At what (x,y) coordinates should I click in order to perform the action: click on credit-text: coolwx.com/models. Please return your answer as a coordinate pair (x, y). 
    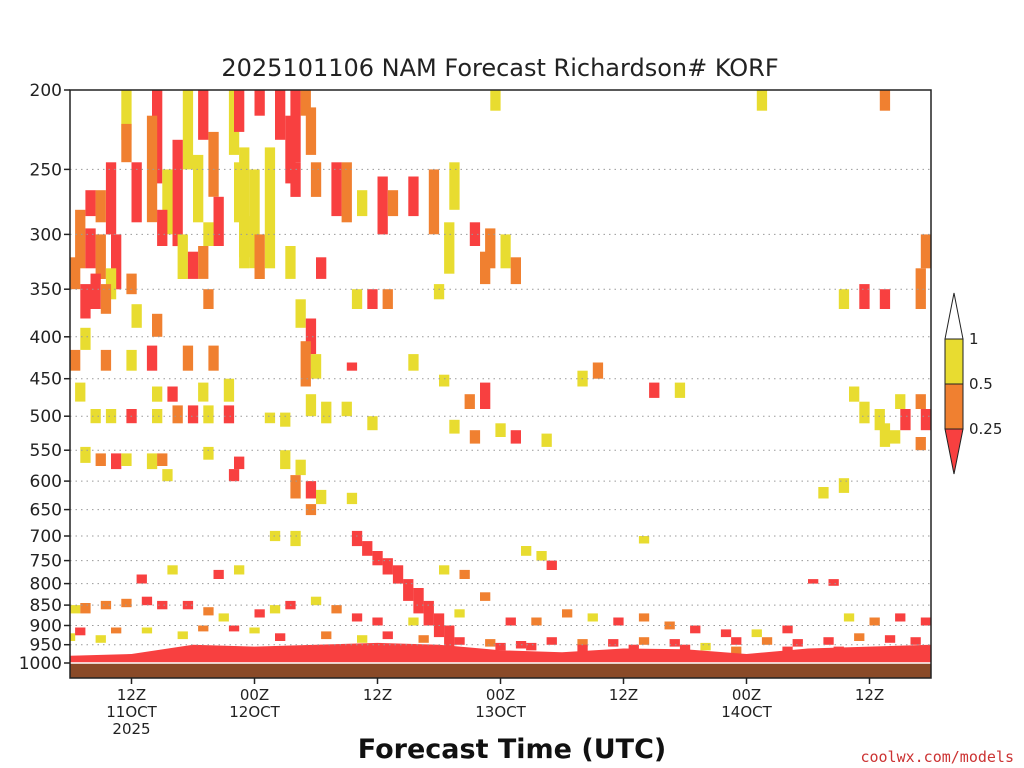
    Looking at the image, I should click on (937, 757).